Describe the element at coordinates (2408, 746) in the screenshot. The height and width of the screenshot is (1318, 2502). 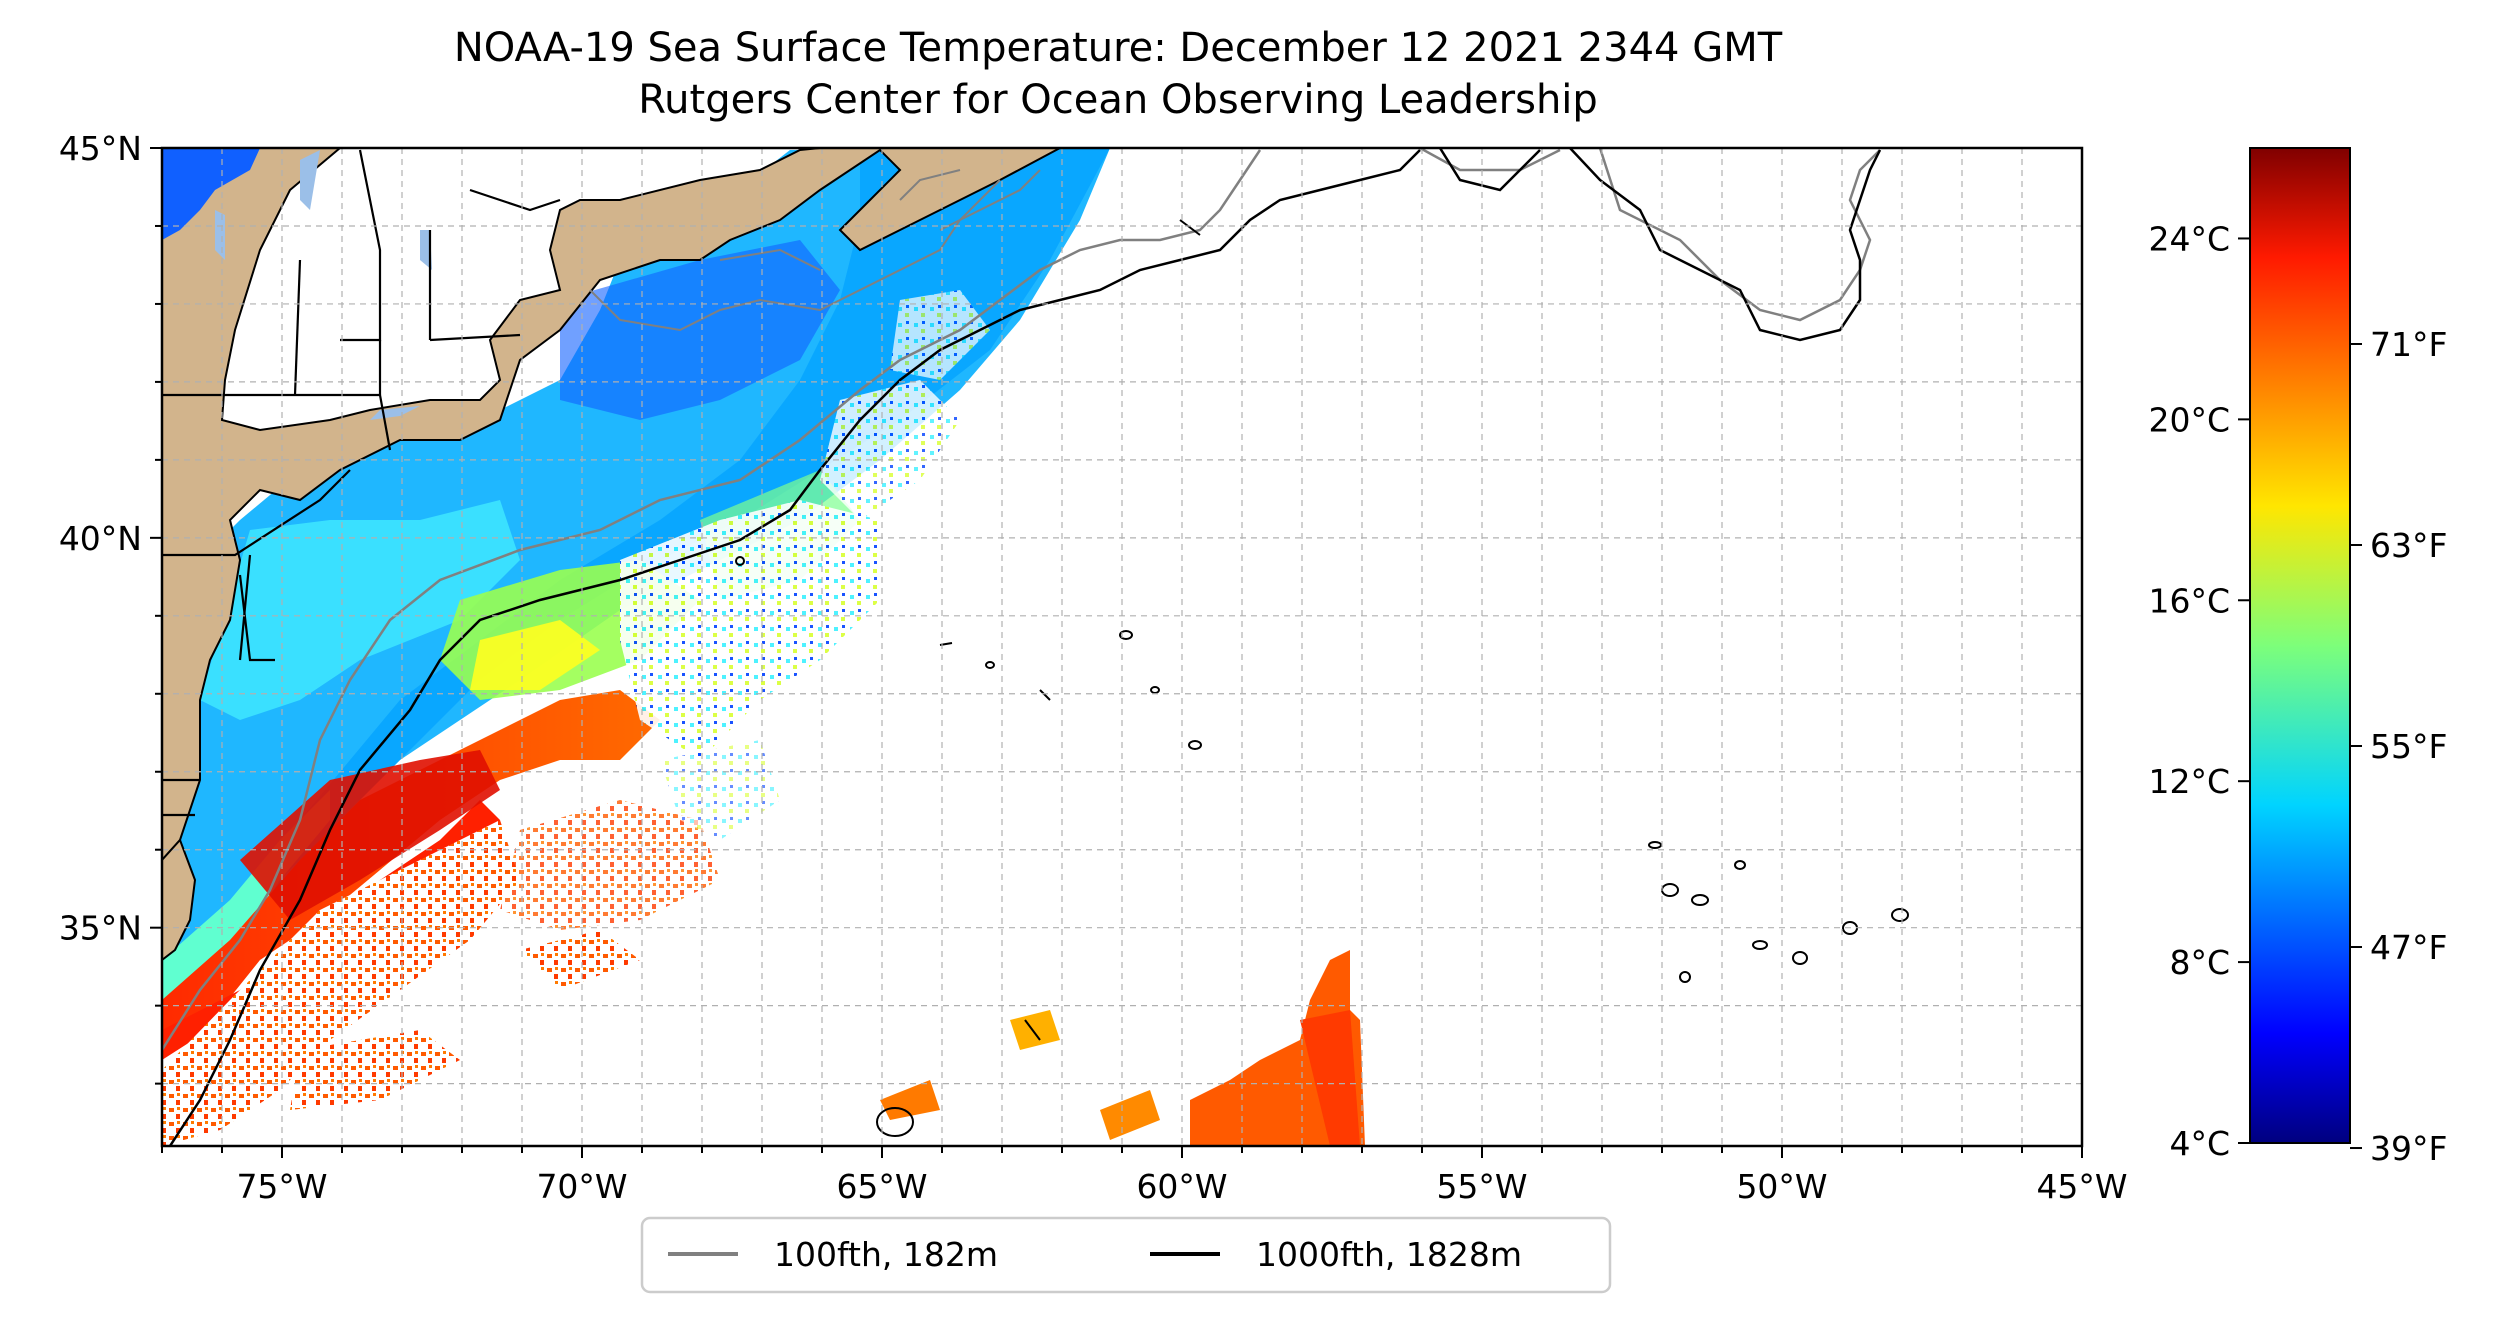
I see `colorbar-fahrenheit-label: 55°F` at that location.